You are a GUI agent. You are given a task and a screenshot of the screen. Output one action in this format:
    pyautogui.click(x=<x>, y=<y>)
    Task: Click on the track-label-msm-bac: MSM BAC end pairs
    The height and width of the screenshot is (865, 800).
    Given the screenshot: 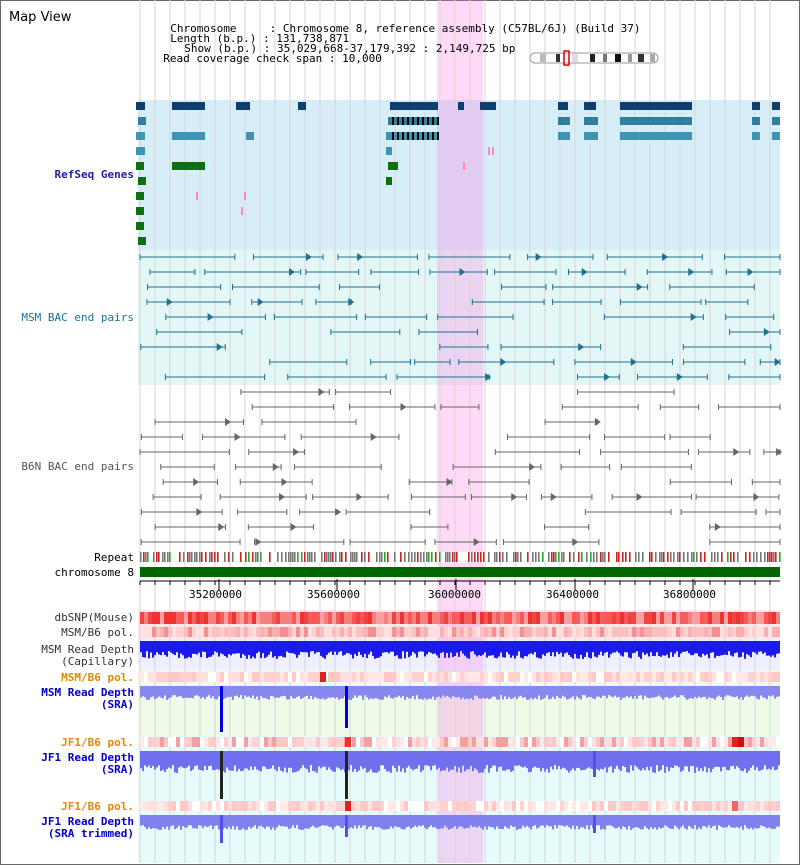 What is the action you would take?
    pyautogui.click(x=77, y=317)
    